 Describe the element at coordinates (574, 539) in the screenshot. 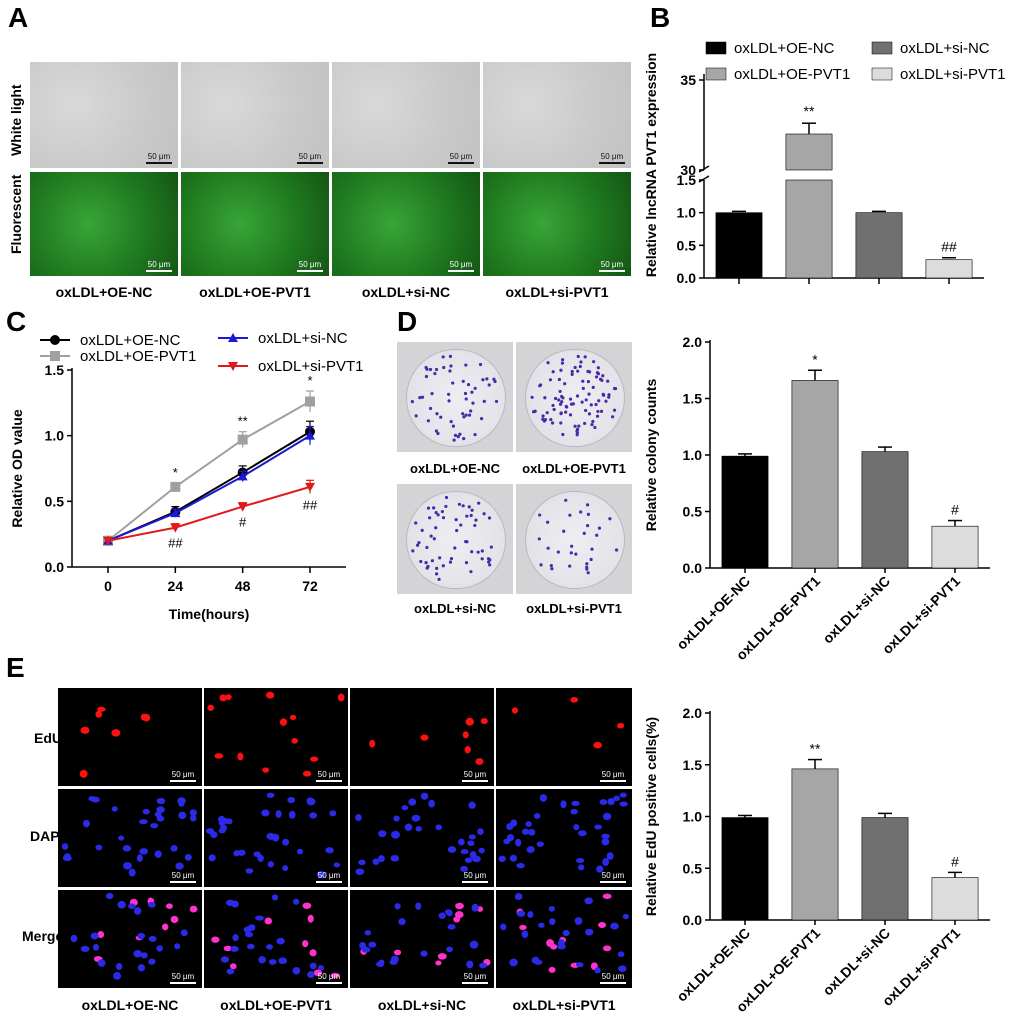

I see `colony-dish-si-pvt1` at that location.